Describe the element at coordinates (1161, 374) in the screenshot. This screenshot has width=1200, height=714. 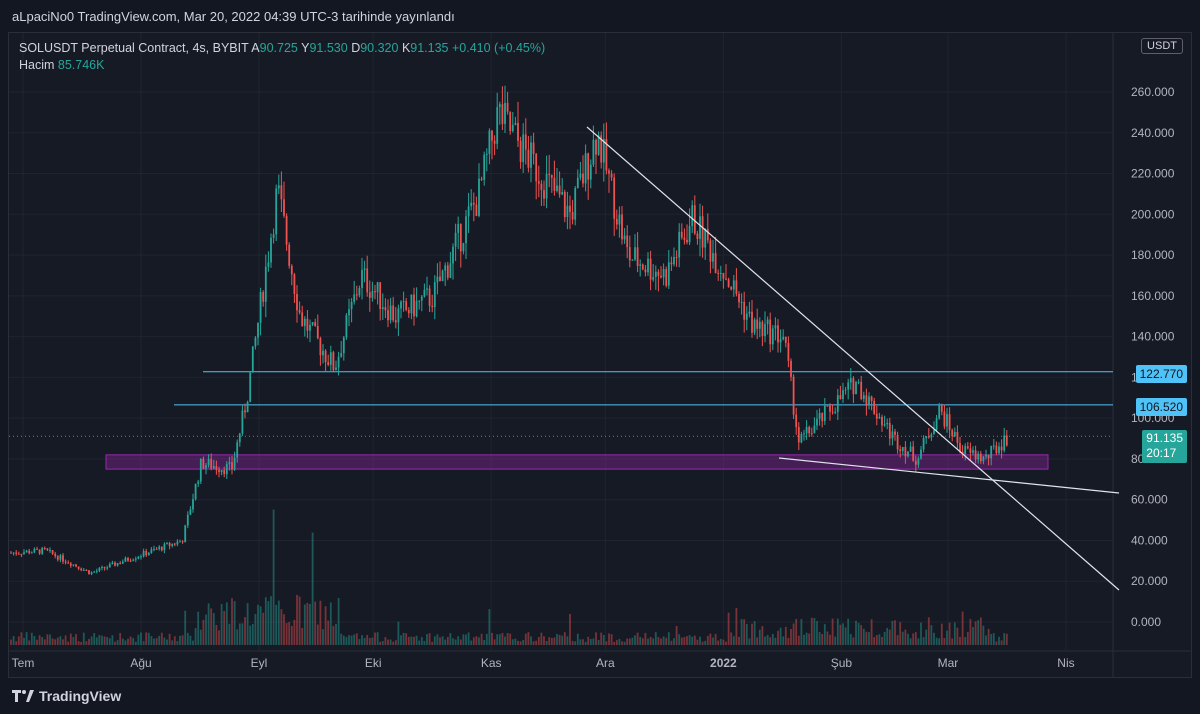
I see `level-122-tag: 122.770` at that location.